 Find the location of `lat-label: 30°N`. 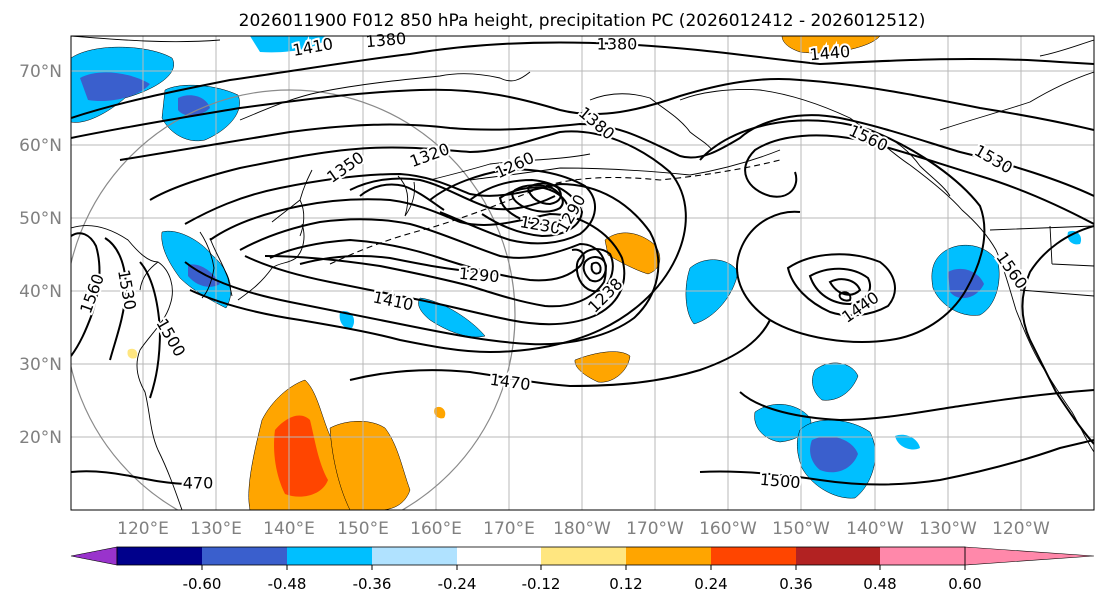

lat-label: 30°N is located at coordinates (40, 365).